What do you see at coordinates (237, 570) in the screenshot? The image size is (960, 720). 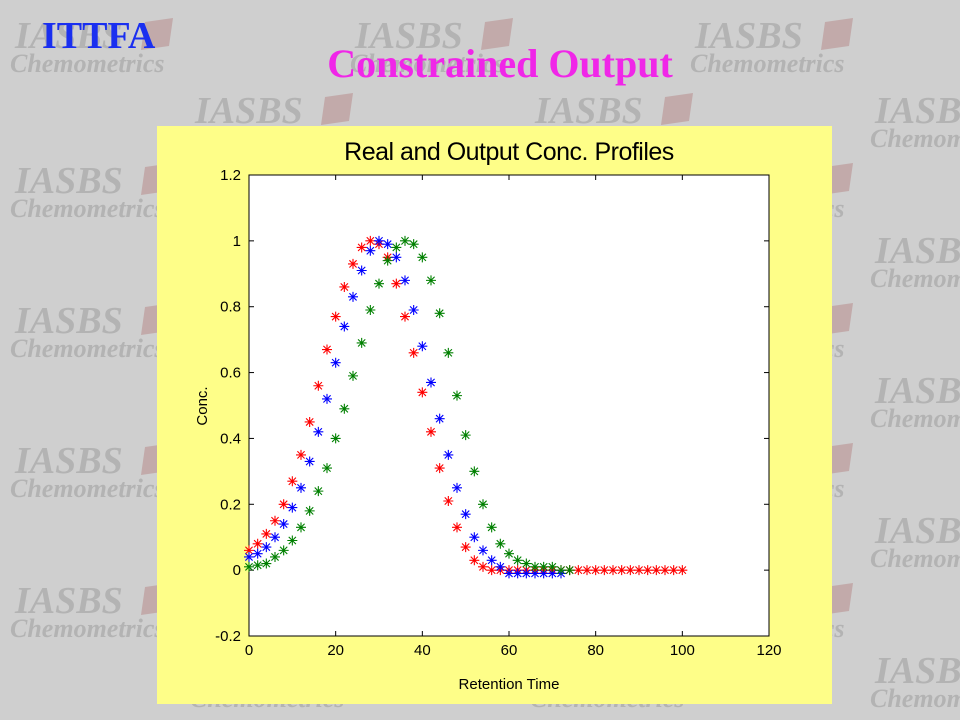 I see `y-tick-label: 0` at bounding box center [237, 570].